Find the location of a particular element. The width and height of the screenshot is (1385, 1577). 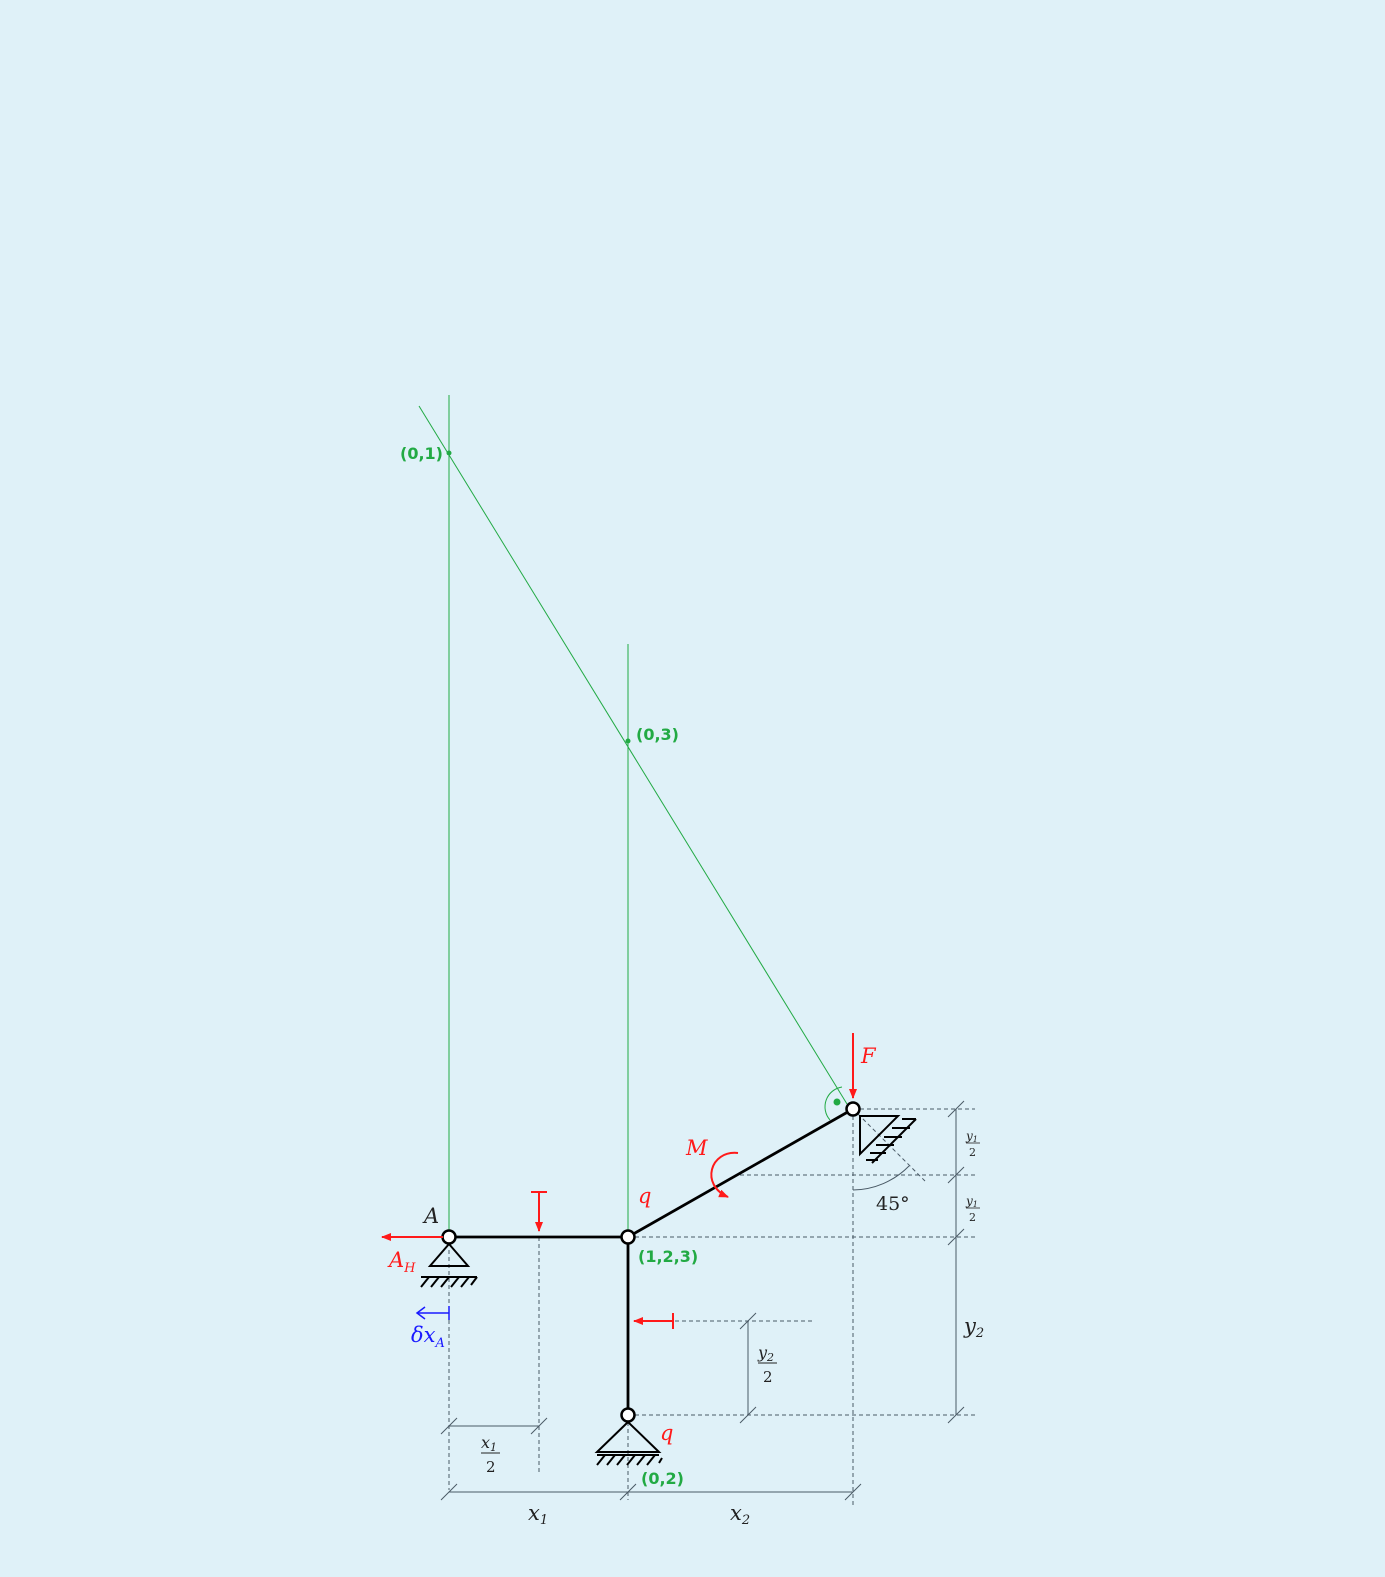

point-a-label: A is located at coordinates (430, 1216).